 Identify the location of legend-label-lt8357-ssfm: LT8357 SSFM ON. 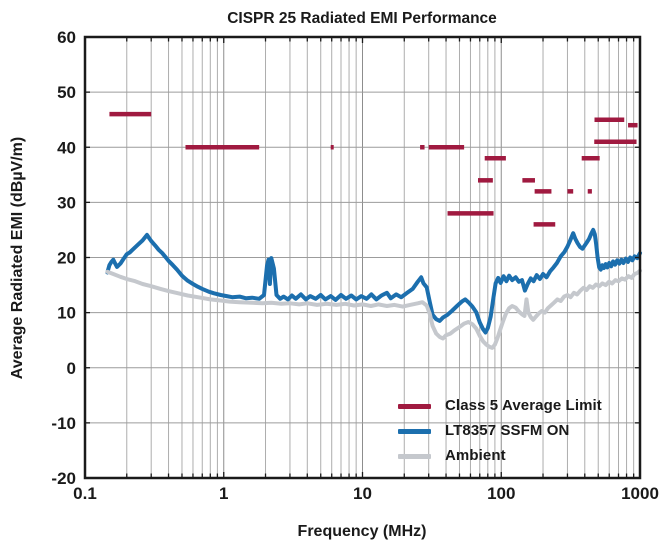
(507, 430).